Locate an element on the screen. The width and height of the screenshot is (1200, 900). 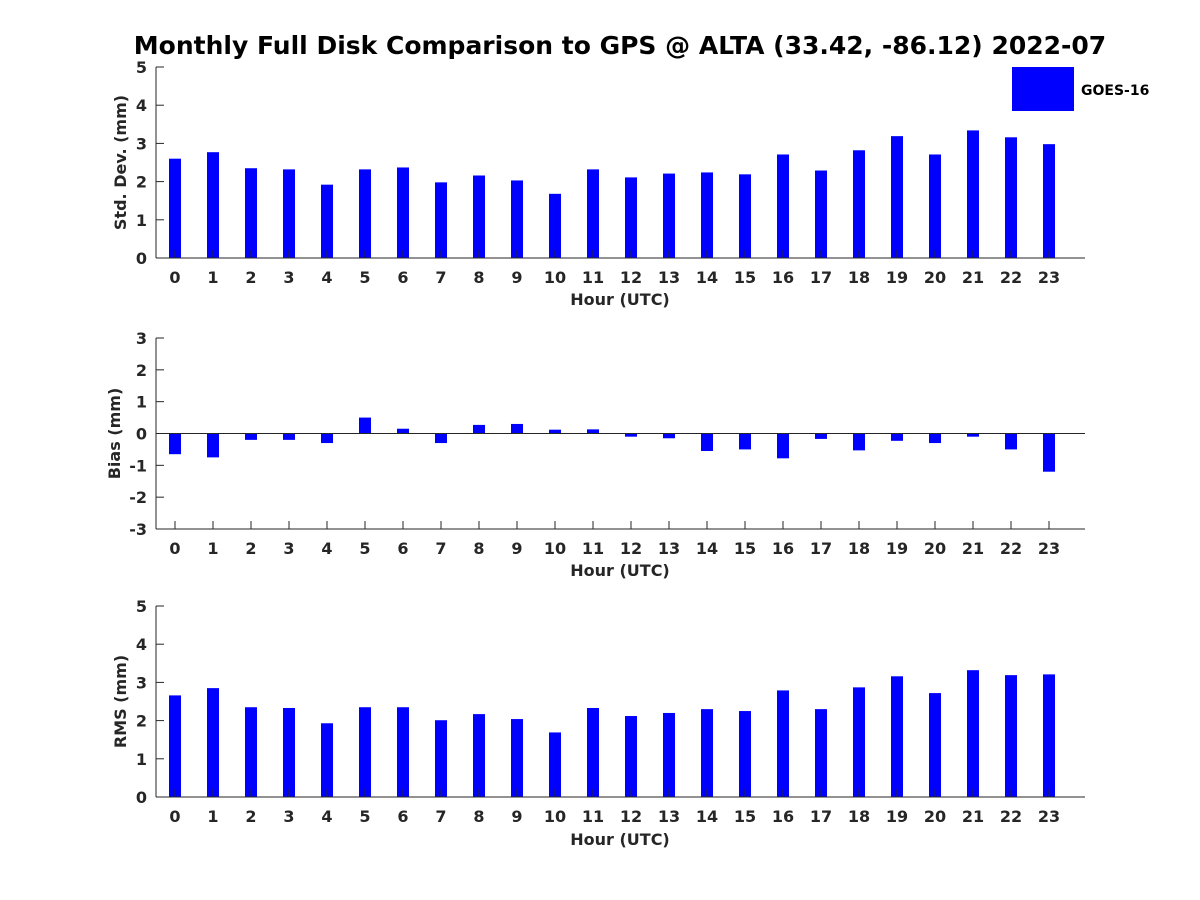
x-tick-label: 9 is located at coordinates (516, 548).